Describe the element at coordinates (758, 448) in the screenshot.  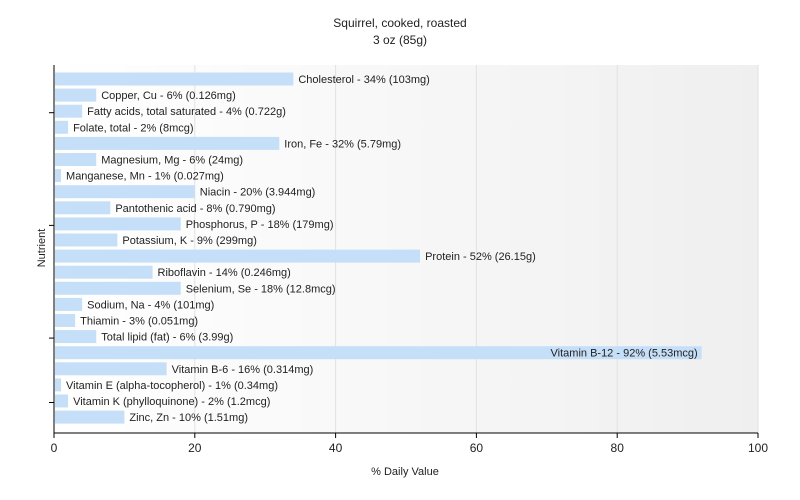
I see `x-tick-label: 100` at that location.